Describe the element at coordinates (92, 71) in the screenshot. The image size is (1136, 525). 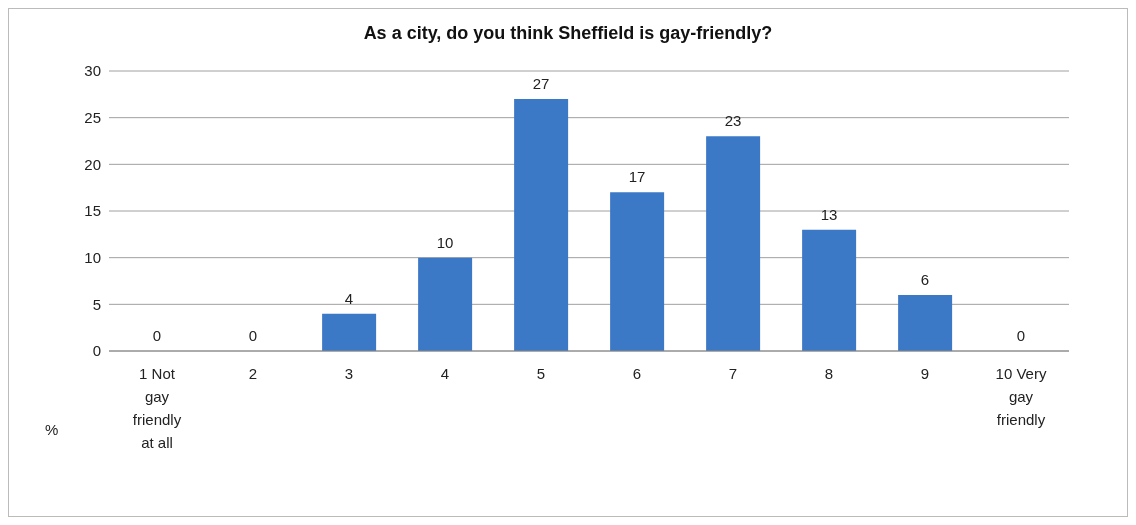
I see `y-tick-label: 30` at that location.